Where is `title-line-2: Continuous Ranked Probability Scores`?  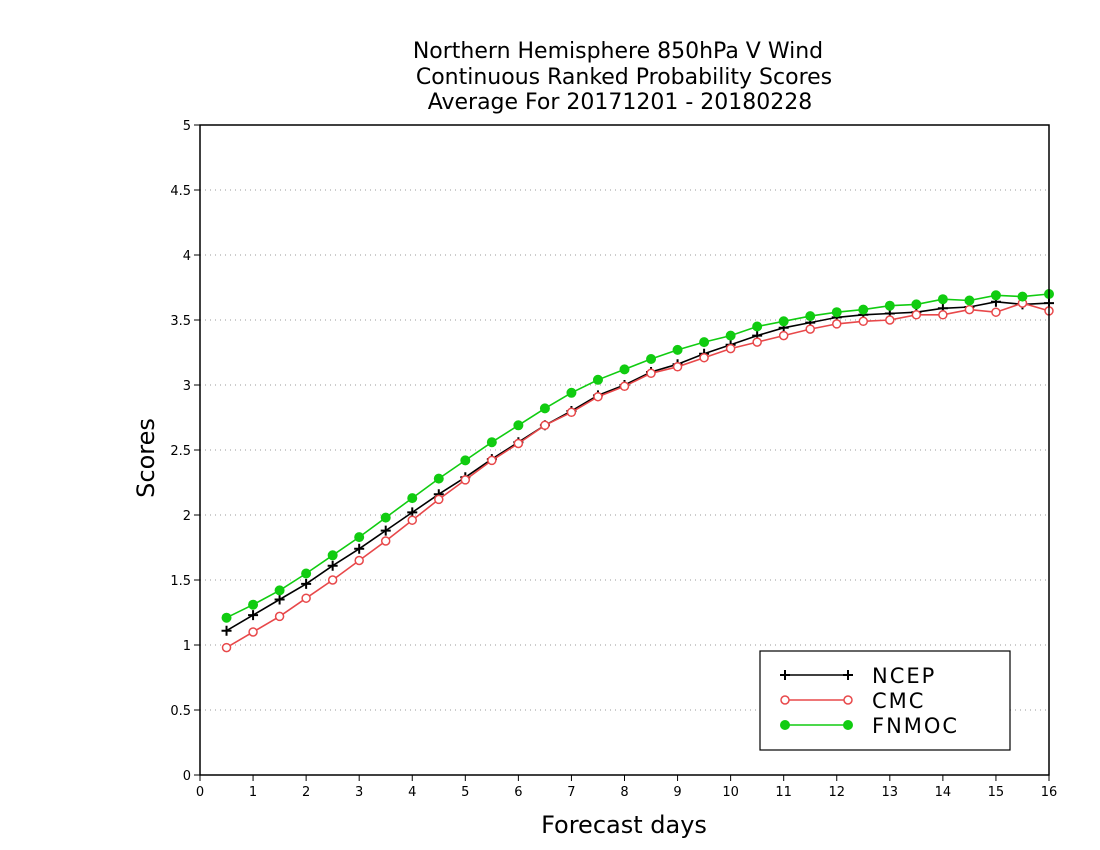
title-line-2: Continuous Ranked Probability Scores is located at coordinates (624, 77).